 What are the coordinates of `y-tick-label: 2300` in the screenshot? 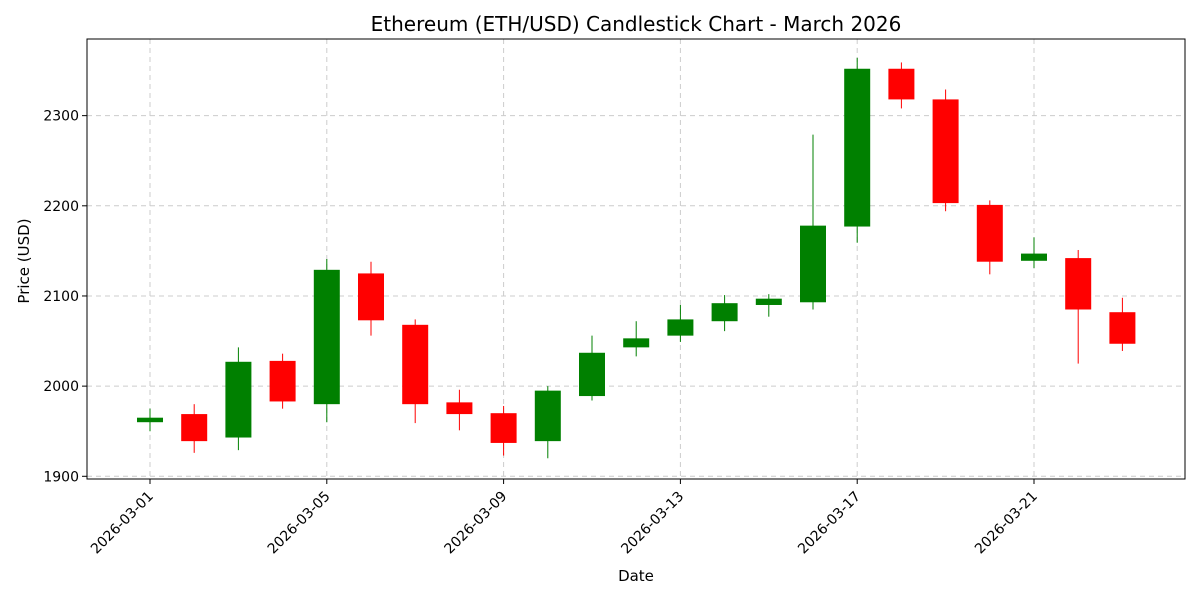 It's located at (61, 117).